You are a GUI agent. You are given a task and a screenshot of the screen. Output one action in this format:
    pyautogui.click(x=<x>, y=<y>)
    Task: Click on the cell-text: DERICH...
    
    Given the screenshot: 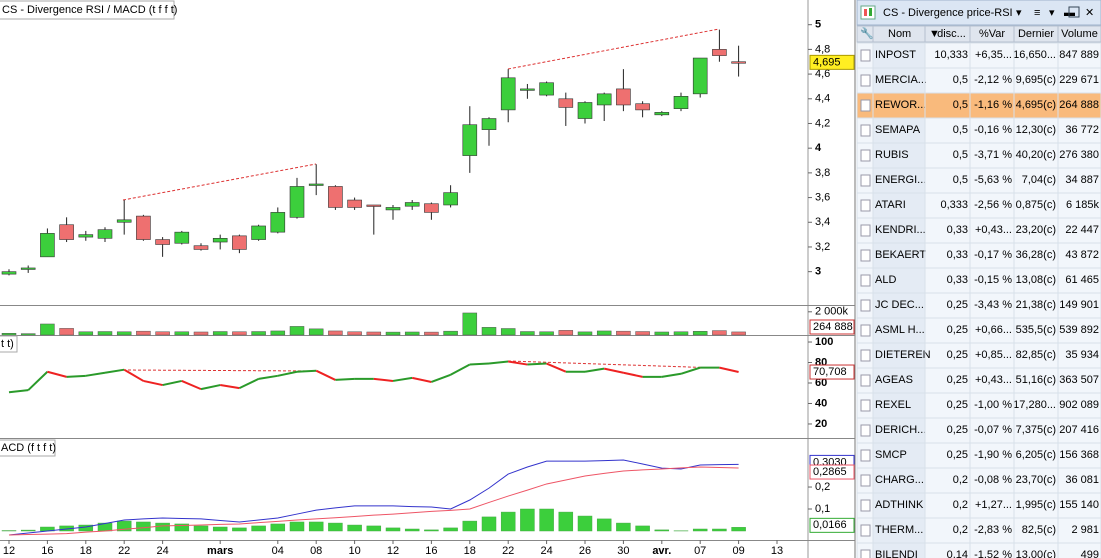 What is the action you would take?
    pyautogui.click(x=900, y=430)
    